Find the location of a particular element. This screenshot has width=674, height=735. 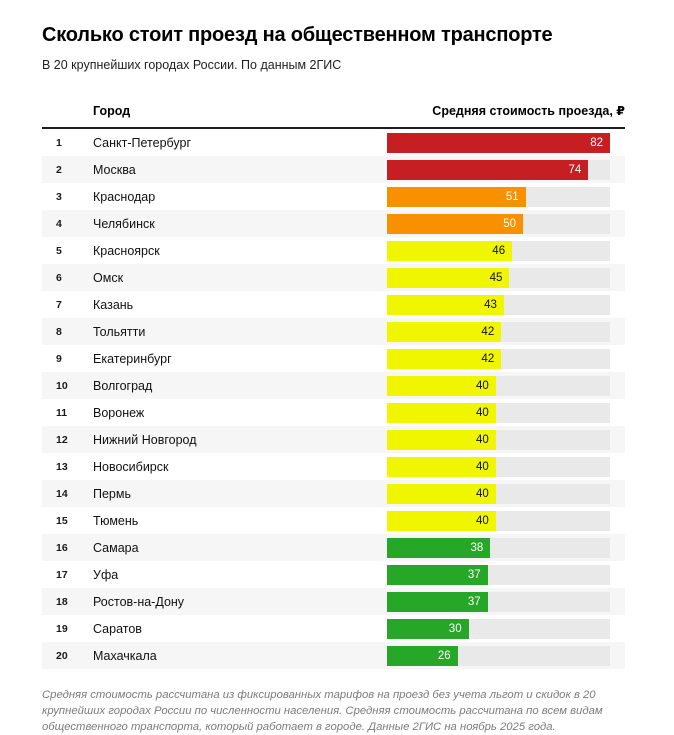

rank-number: 15 is located at coordinates (62, 520).